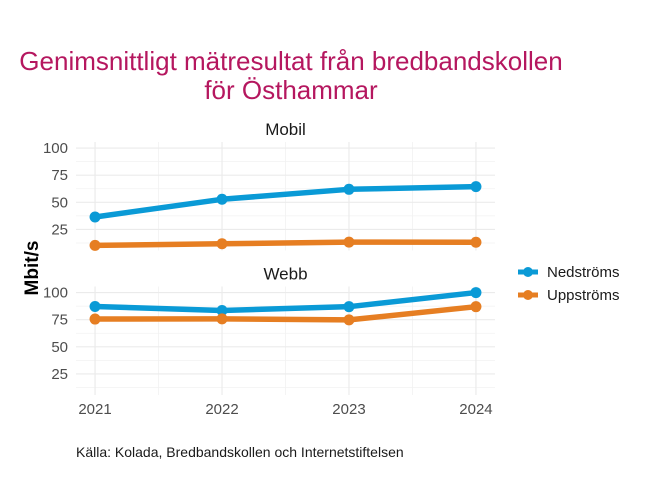 The height and width of the screenshot is (480, 672). I want to click on legend-item-nedströms: Nedströms, so click(569, 272).